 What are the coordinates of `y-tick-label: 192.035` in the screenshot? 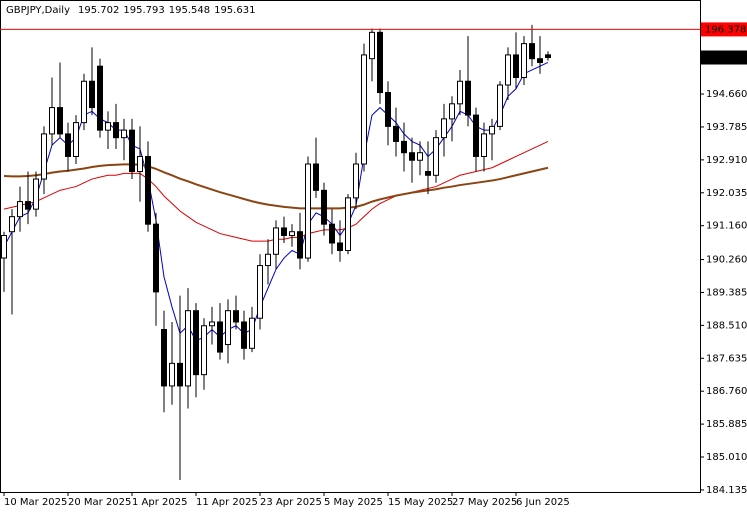 It's located at (726, 193).